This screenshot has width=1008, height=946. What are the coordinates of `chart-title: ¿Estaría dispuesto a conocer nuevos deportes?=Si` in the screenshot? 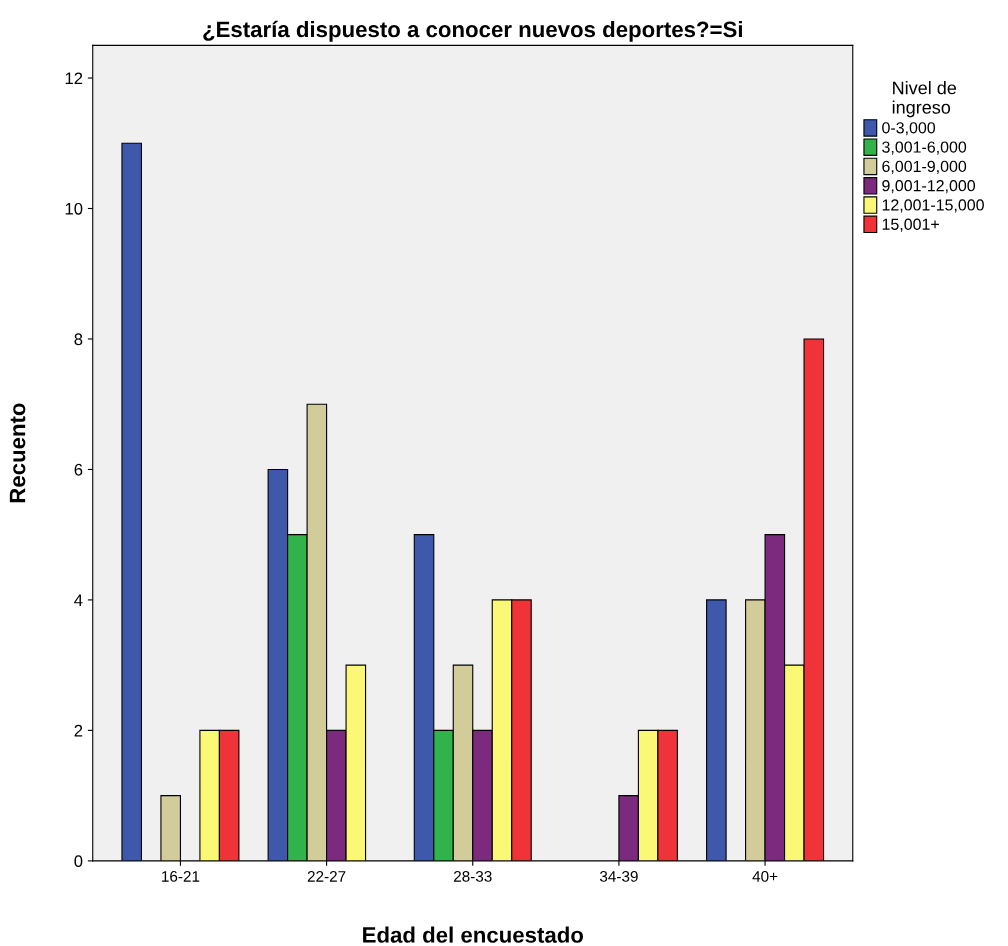 It's located at (472, 31).